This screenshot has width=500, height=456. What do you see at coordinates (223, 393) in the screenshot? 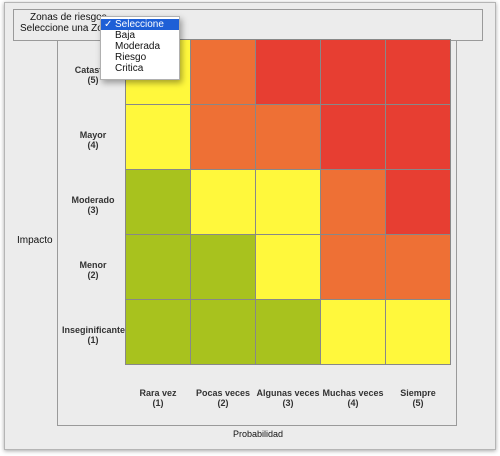
I see `probability-column-name: Pocas veces` at bounding box center [223, 393].